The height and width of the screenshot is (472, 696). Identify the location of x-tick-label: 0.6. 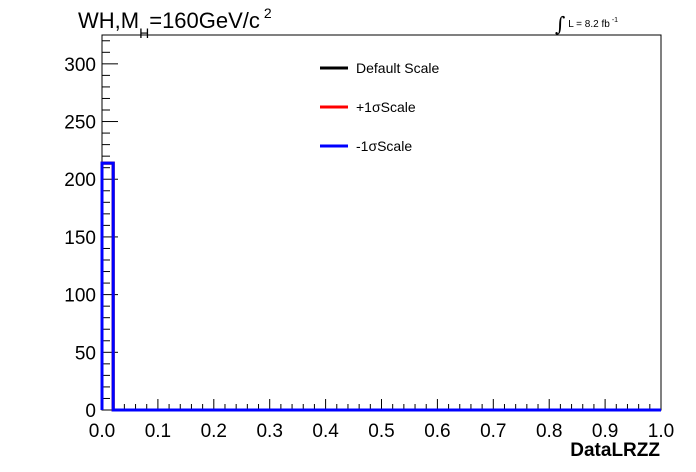
(437, 431).